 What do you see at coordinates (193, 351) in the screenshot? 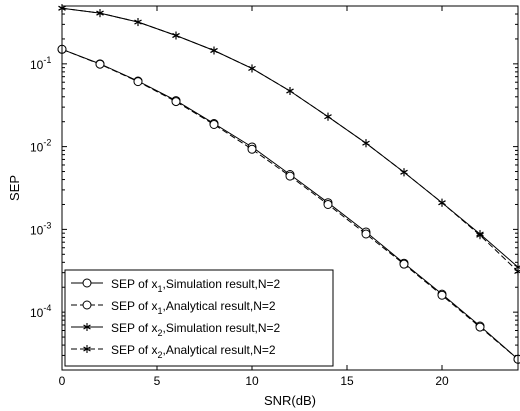
I see `legend-label: SEP of x2,Analytical result,N=2` at bounding box center [193, 351].